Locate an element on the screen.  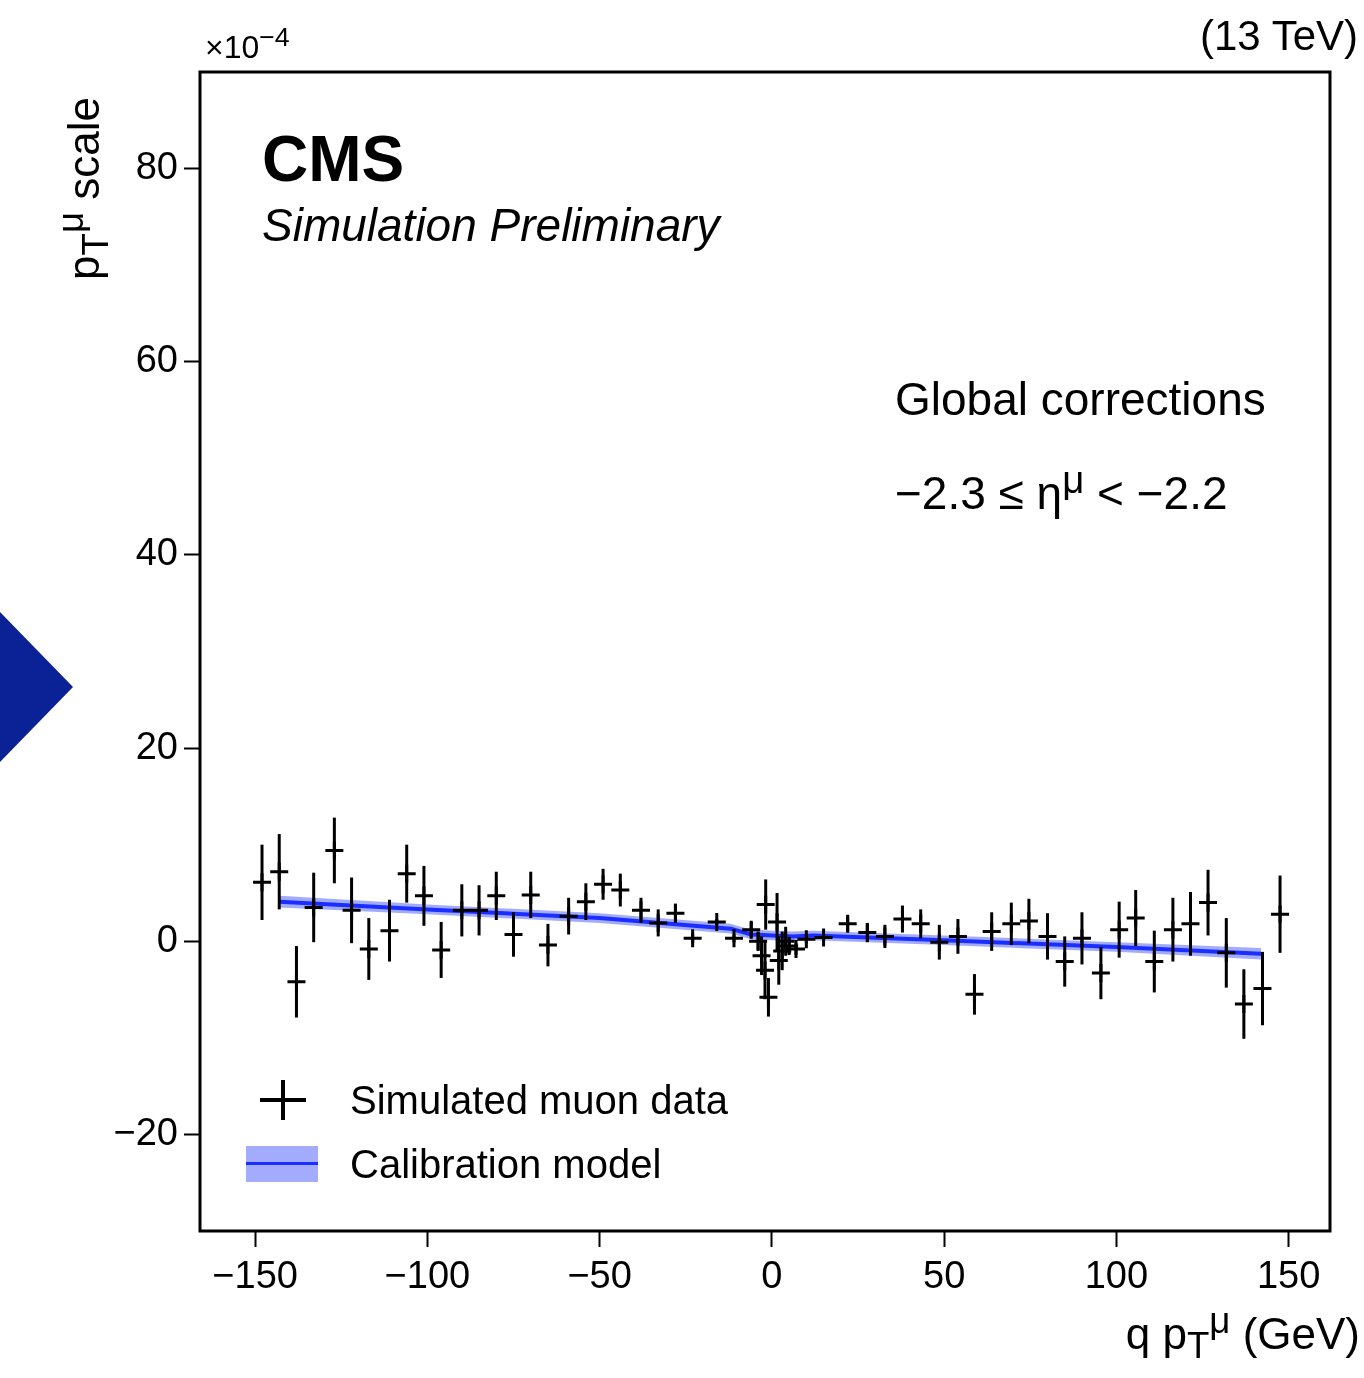
y-tick-label: 20 is located at coordinates (156, 745).